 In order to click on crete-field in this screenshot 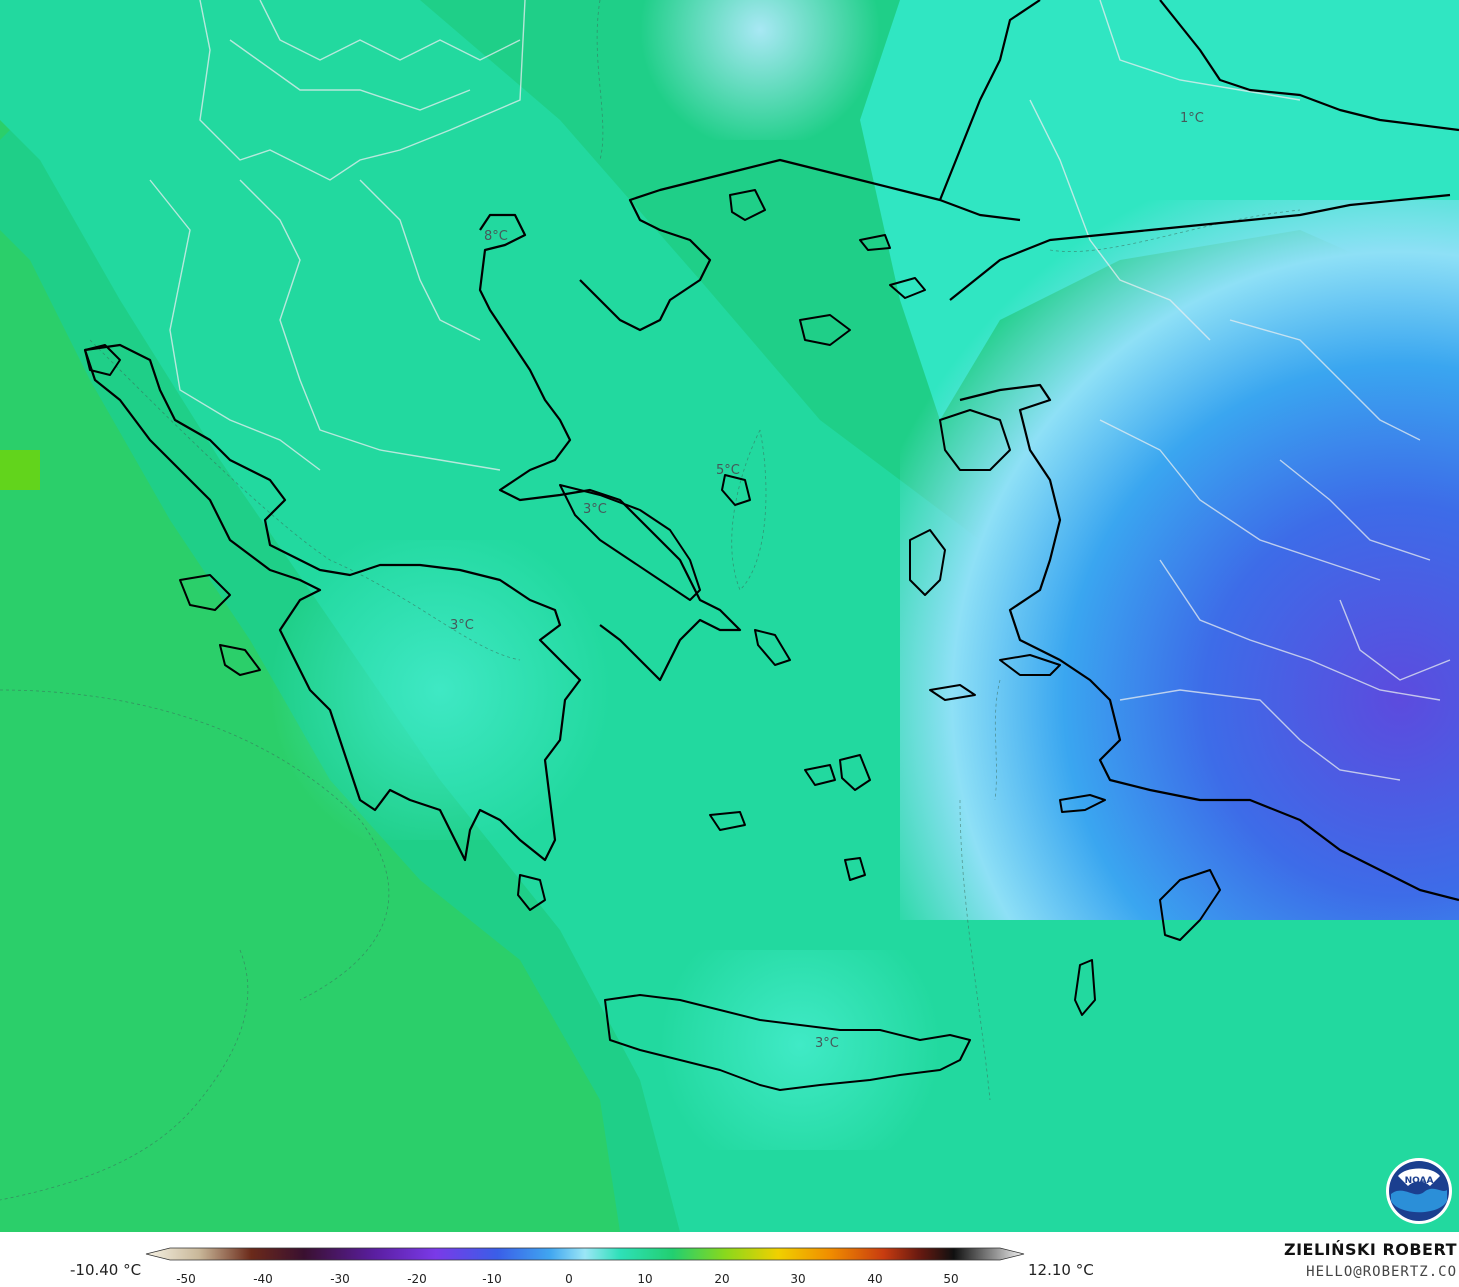, I will do `click(800, 1050)`.